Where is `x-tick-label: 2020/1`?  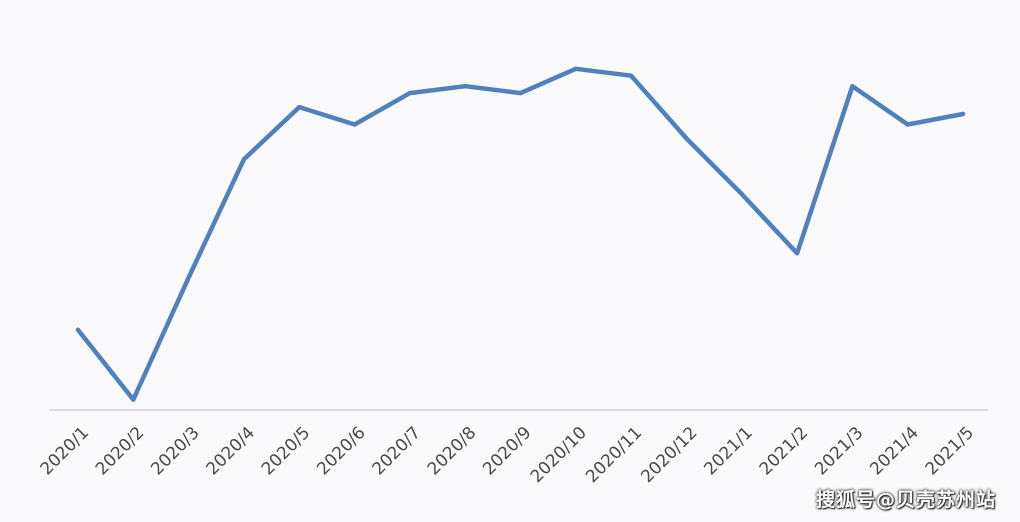 x-tick-label: 2020/1 is located at coordinates (65, 451).